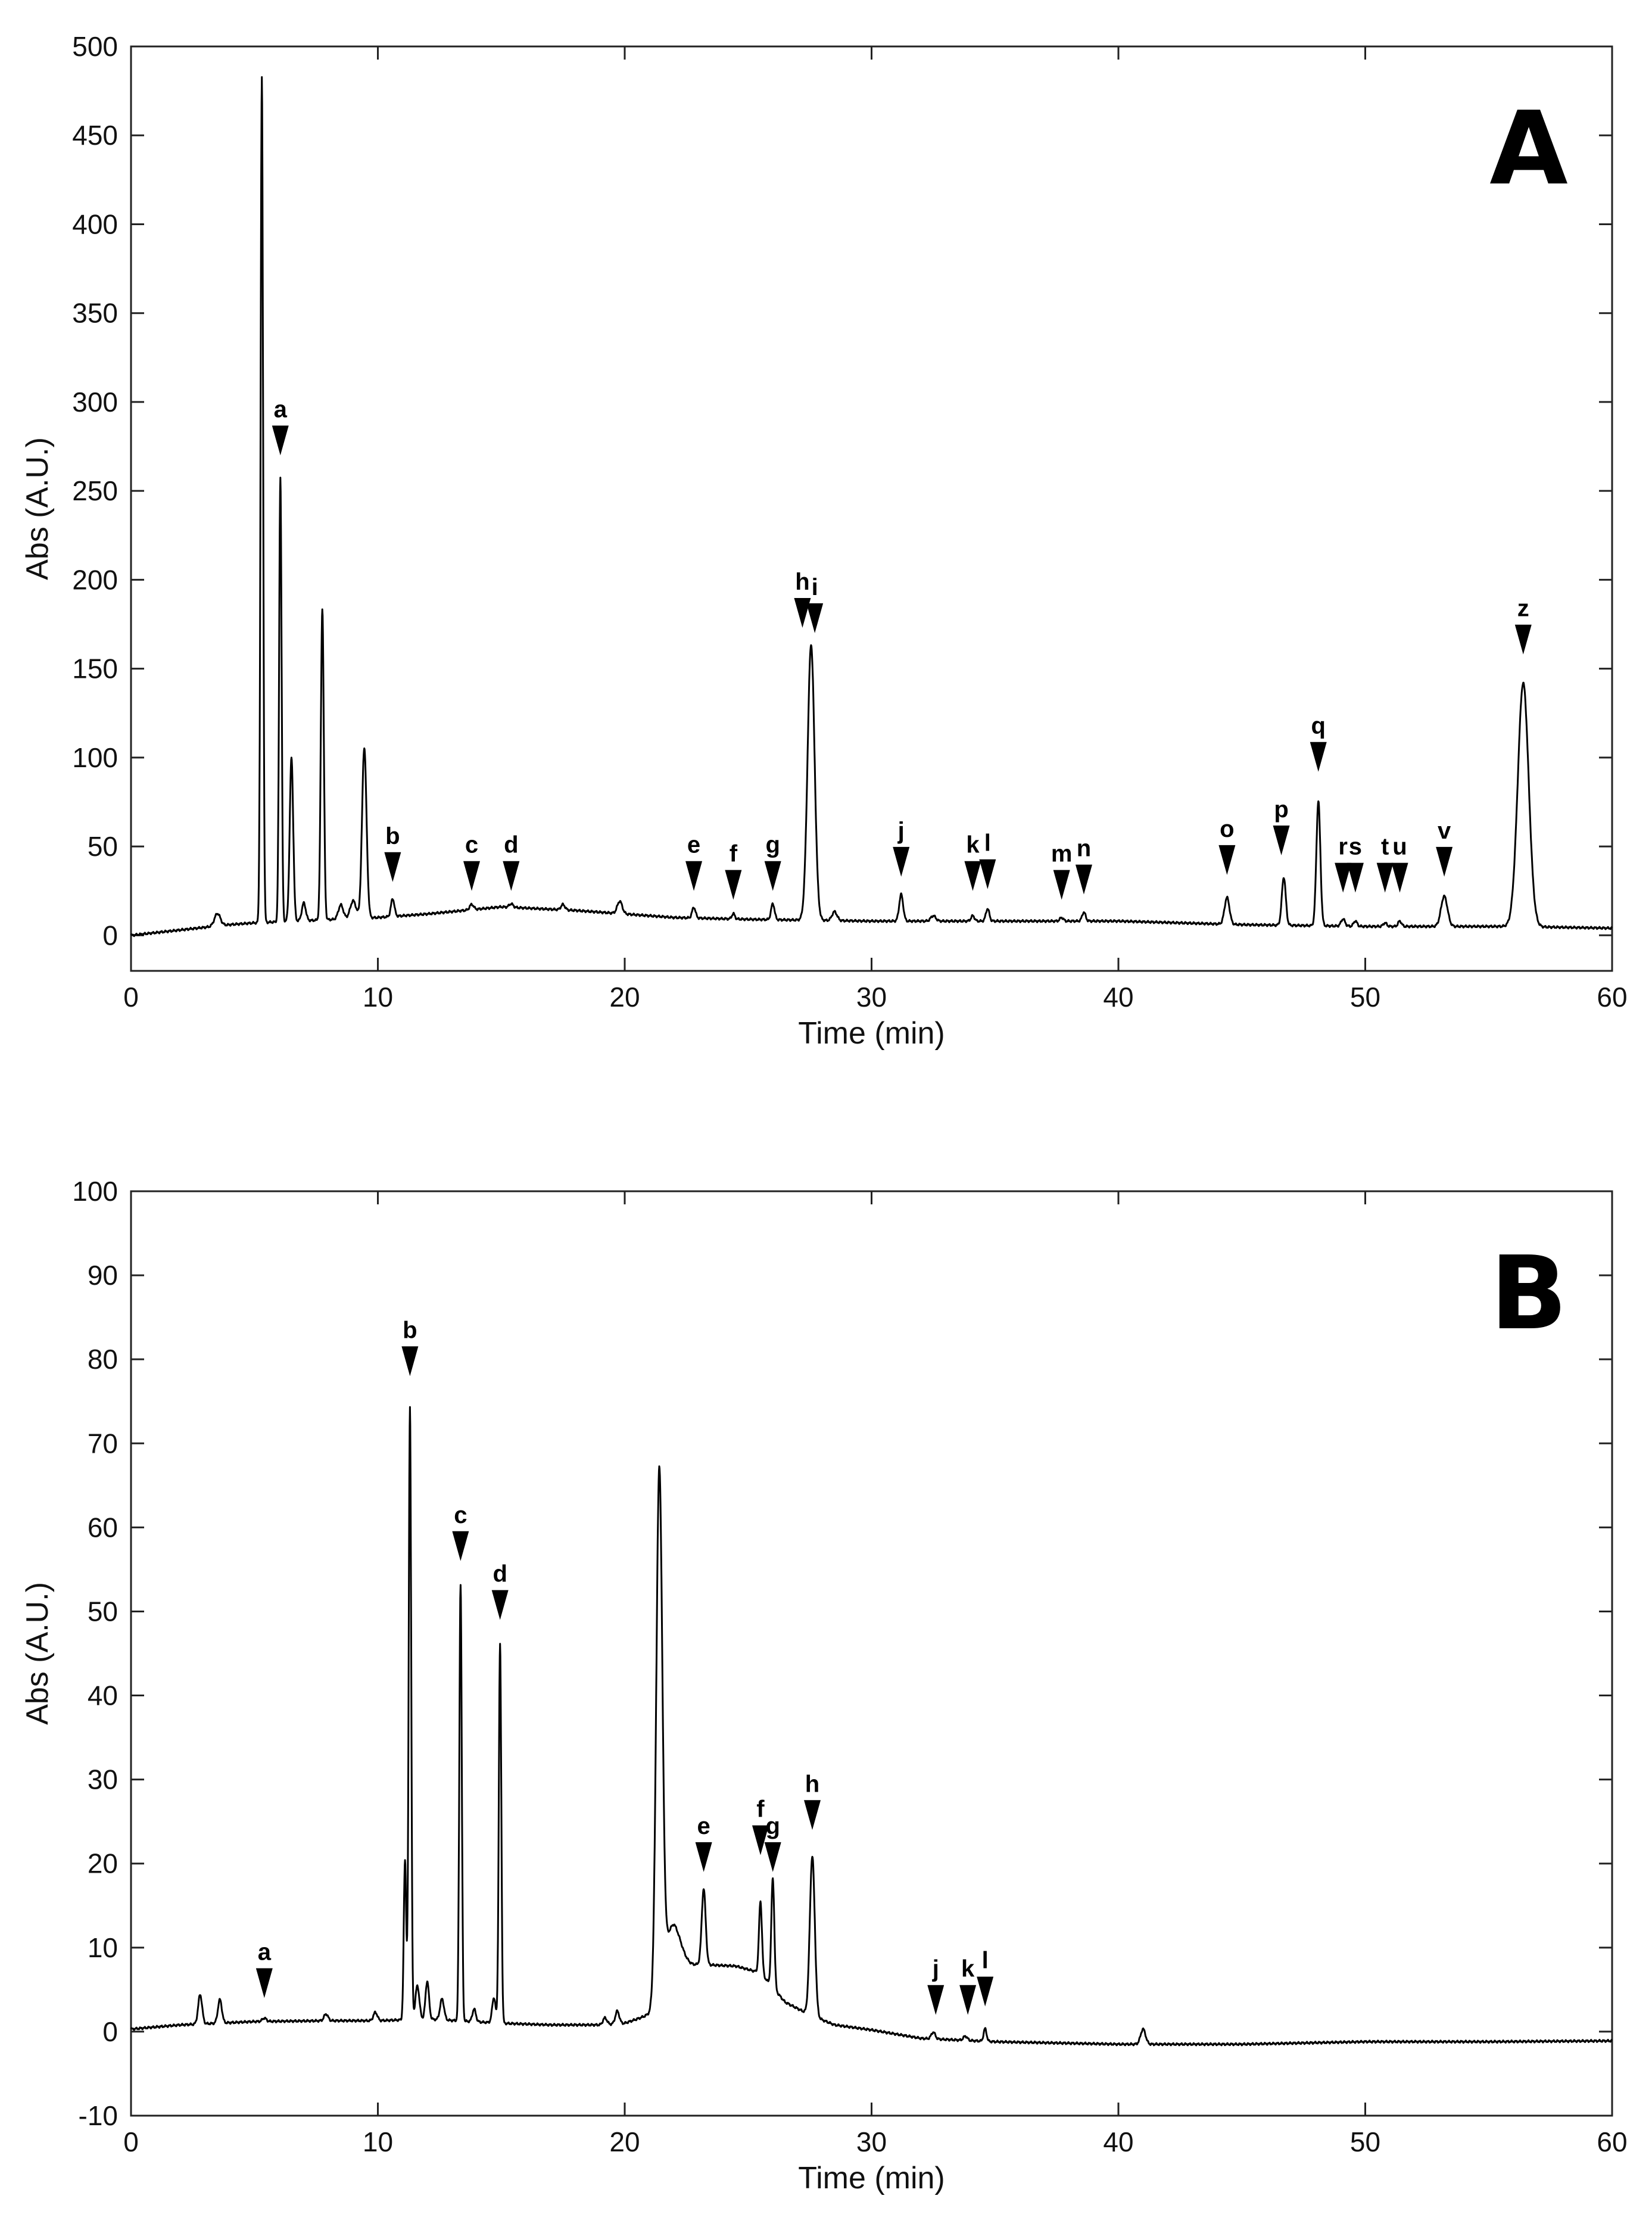 Image resolution: width=1652 pixels, height=2233 pixels. What do you see at coordinates (1528, 149) in the screenshot?
I see `panel-letter: A` at bounding box center [1528, 149].